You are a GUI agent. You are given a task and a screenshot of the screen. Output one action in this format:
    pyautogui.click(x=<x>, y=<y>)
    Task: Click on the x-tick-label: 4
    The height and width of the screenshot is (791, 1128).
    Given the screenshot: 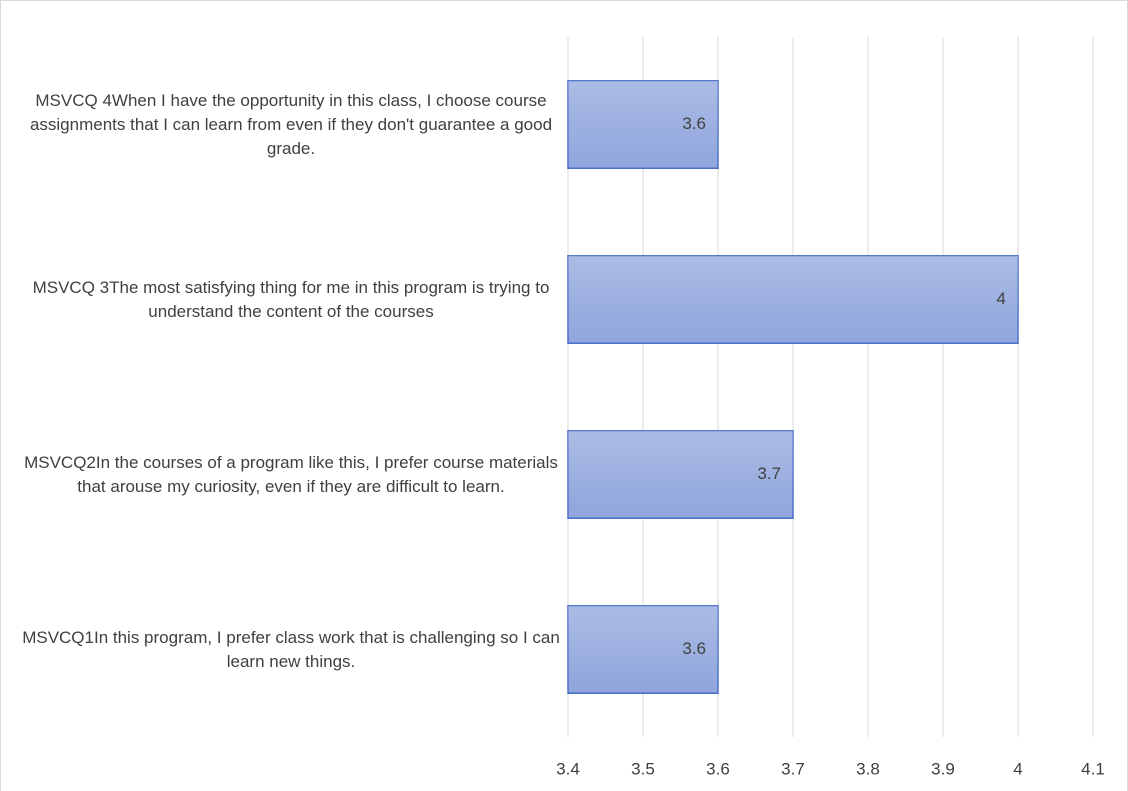 What is the action you would take?
    pyautogui.click(x=1017, y=768)
    